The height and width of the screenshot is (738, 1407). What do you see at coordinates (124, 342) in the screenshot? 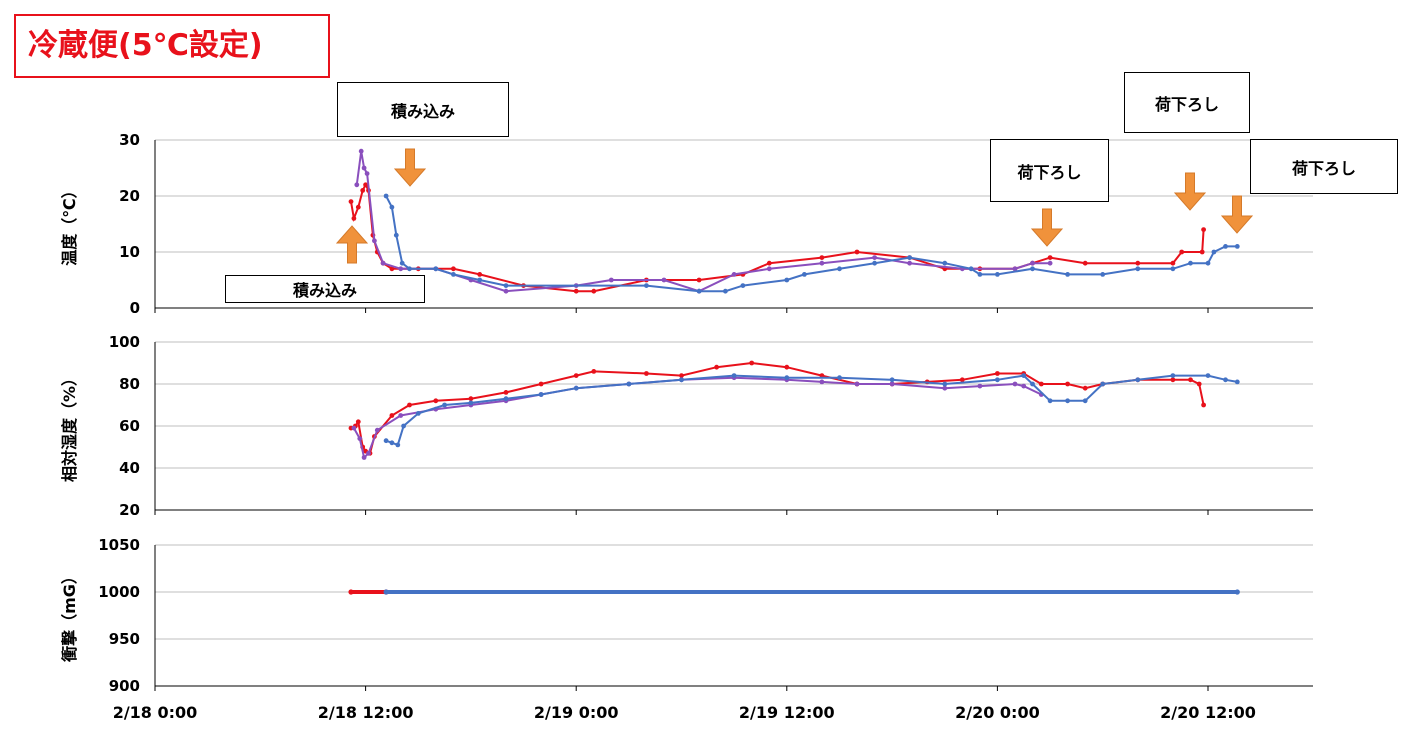
I see `y-tick-label: 100` at bounding box center [124, 342].